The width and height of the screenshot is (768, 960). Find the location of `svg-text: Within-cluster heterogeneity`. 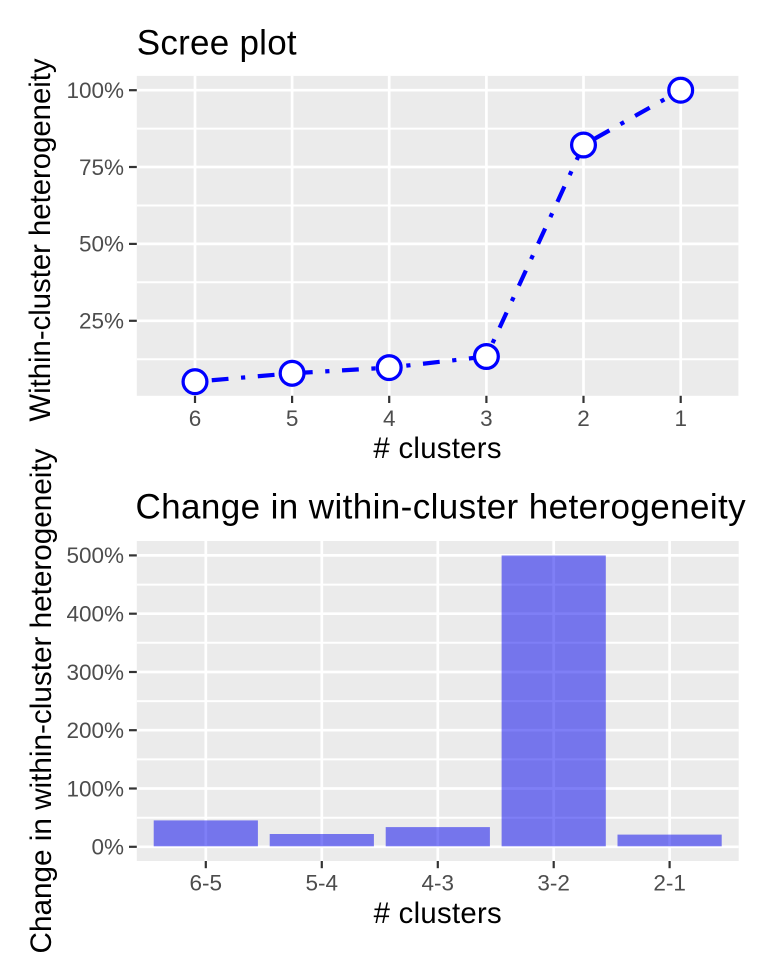

svg-text: Within-cluster heterogeneity is located at coordinates (40, 239).